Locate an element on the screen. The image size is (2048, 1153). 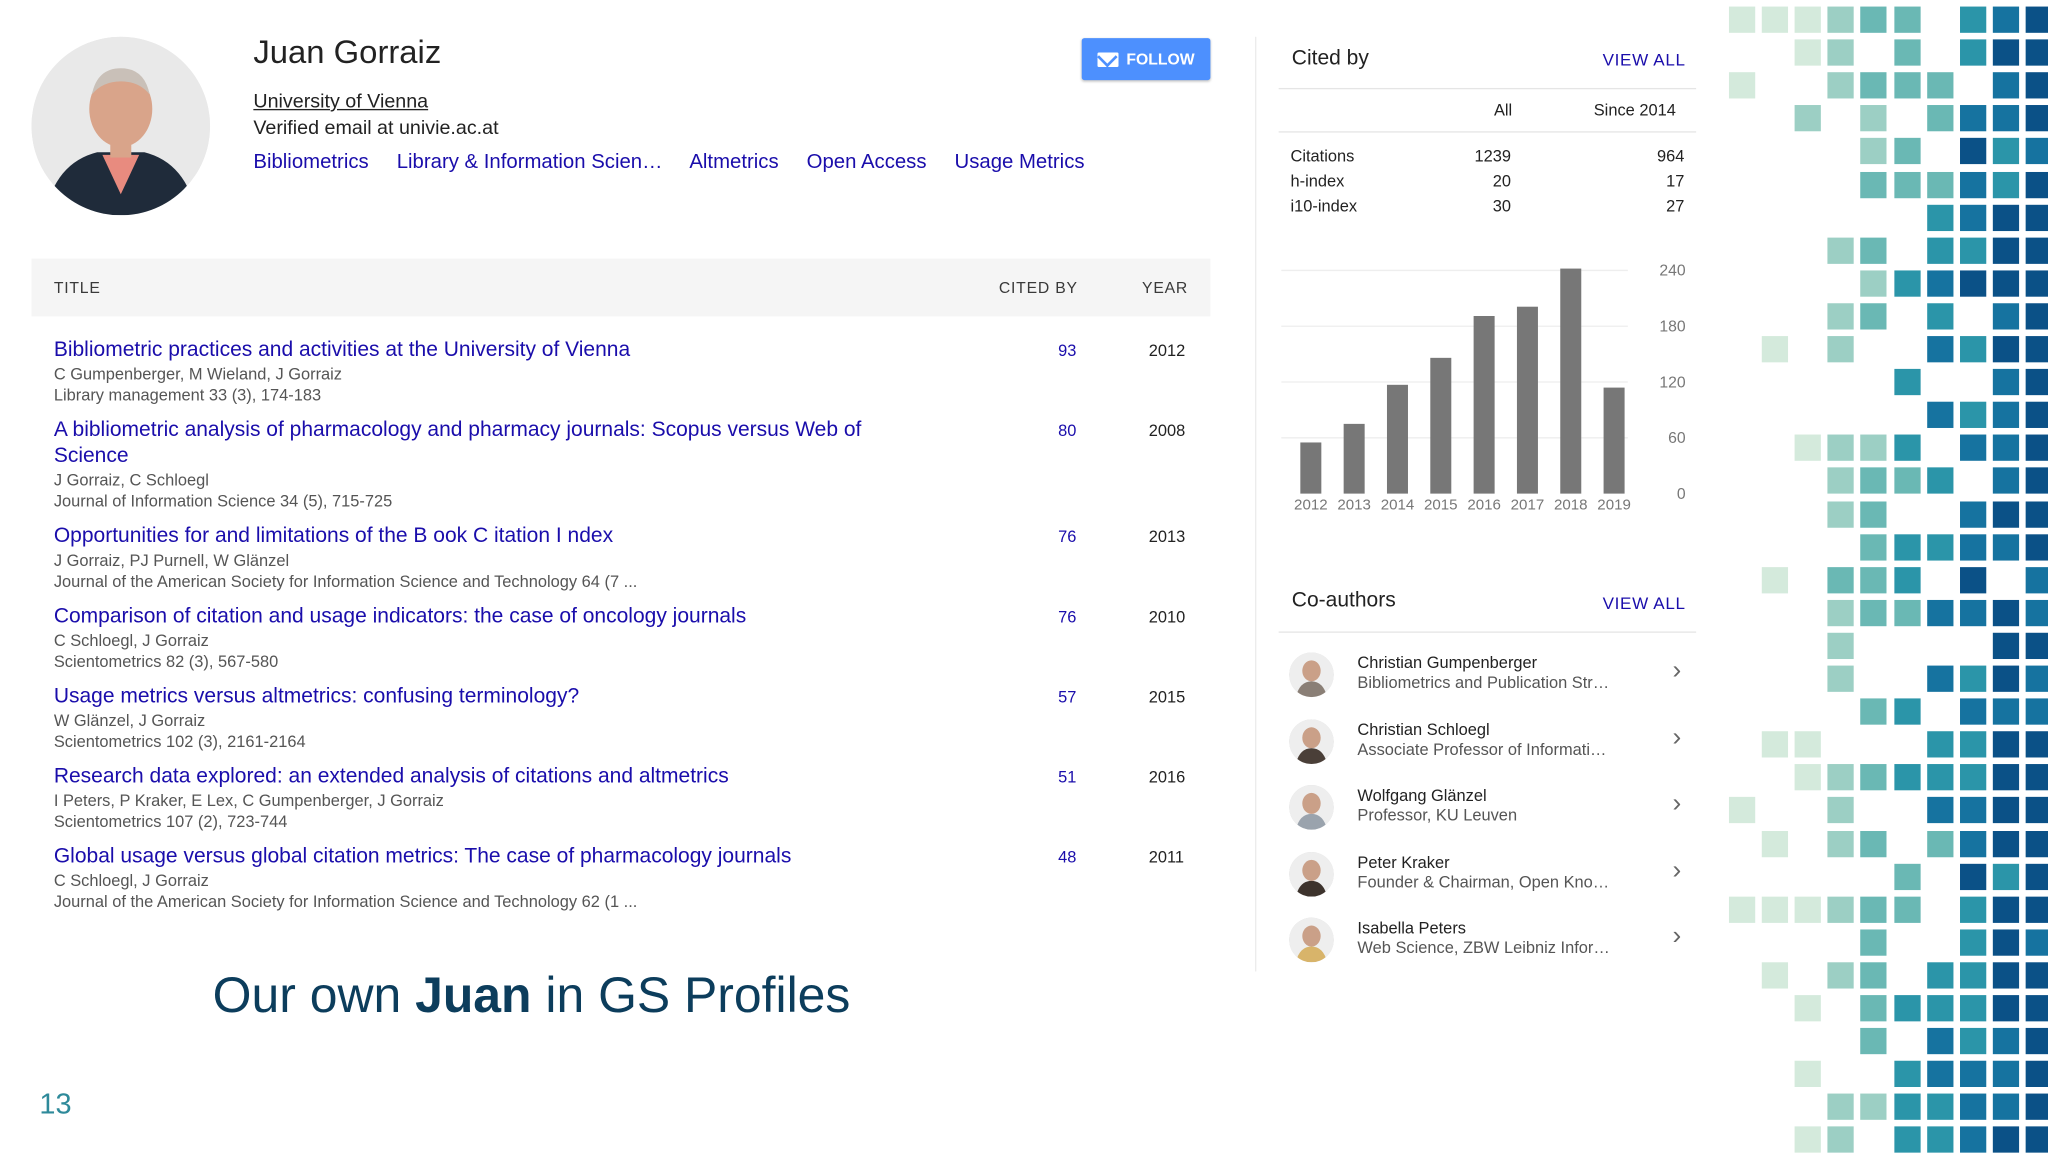
col-all-header: All is located at coordinates (1503, 110).